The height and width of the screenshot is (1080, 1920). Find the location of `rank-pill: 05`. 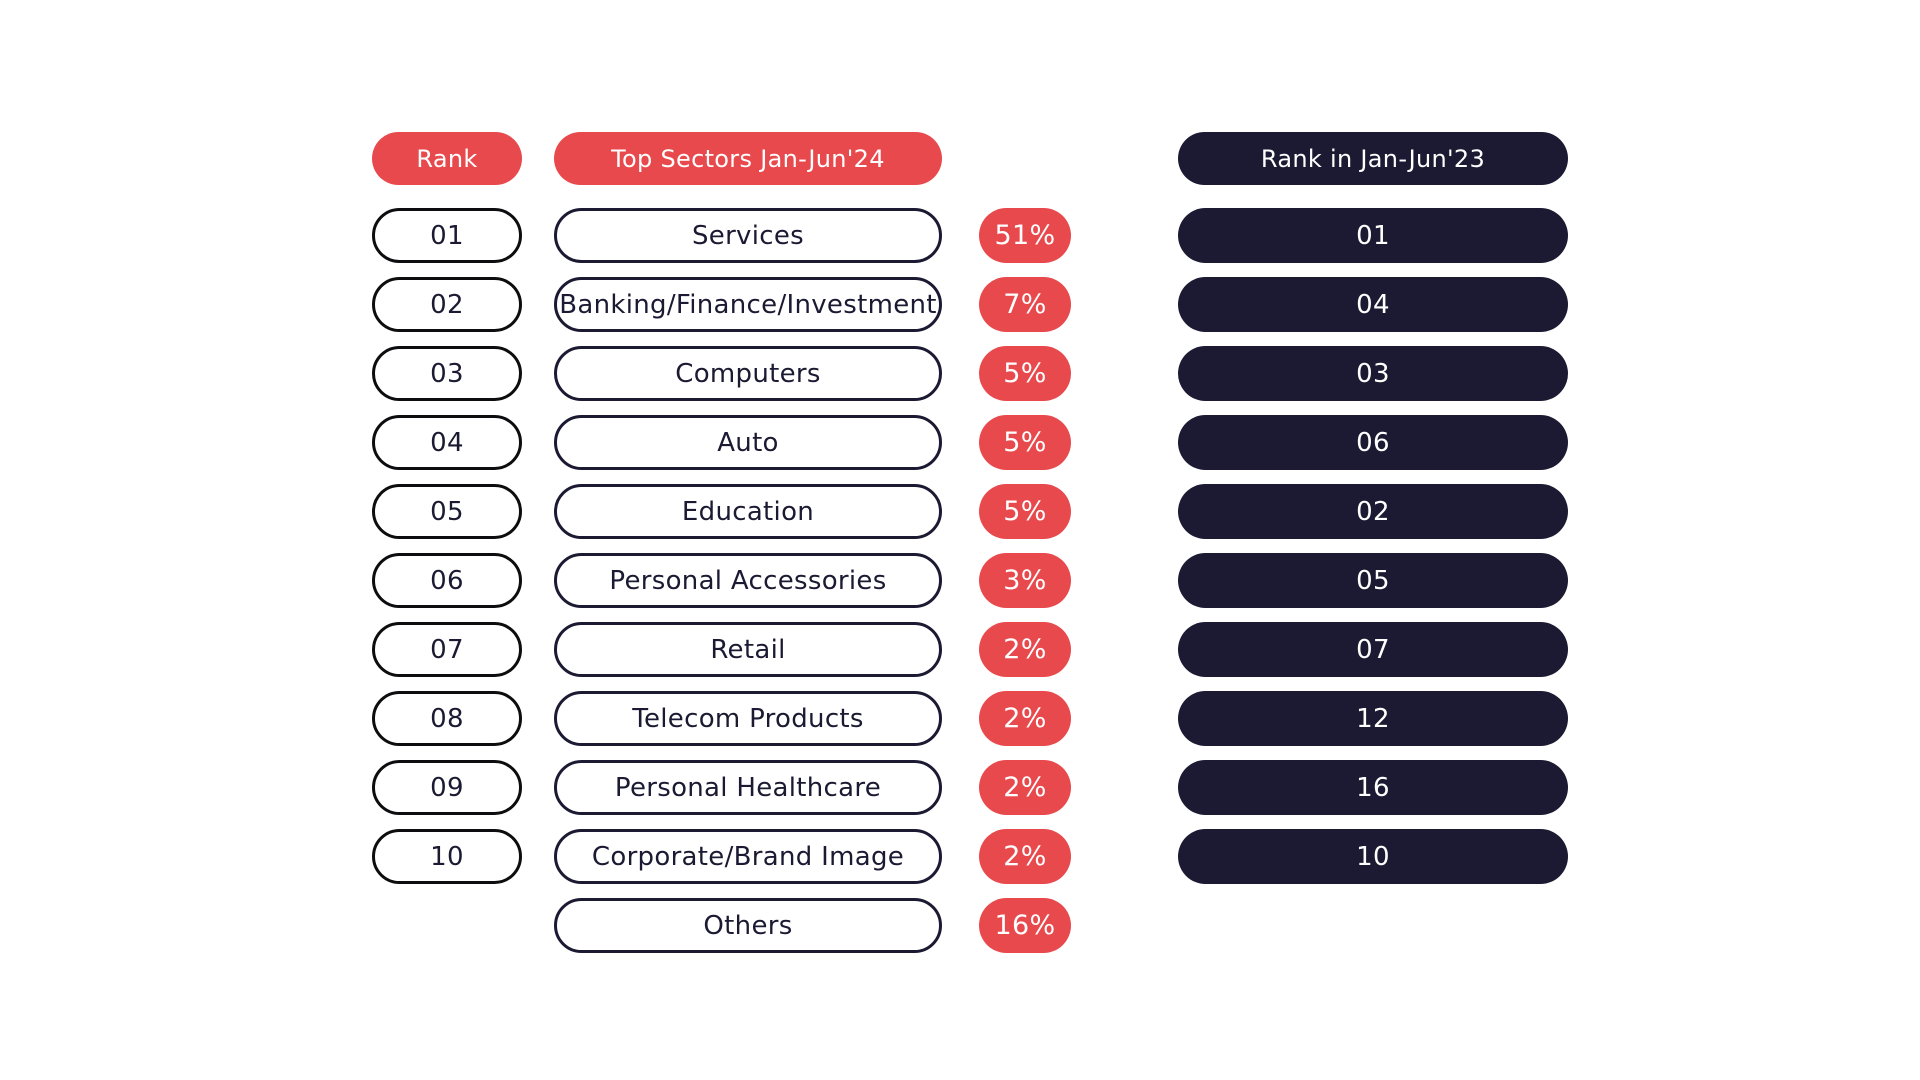

rank-pill: 05 is located at coordinates (447, 511).